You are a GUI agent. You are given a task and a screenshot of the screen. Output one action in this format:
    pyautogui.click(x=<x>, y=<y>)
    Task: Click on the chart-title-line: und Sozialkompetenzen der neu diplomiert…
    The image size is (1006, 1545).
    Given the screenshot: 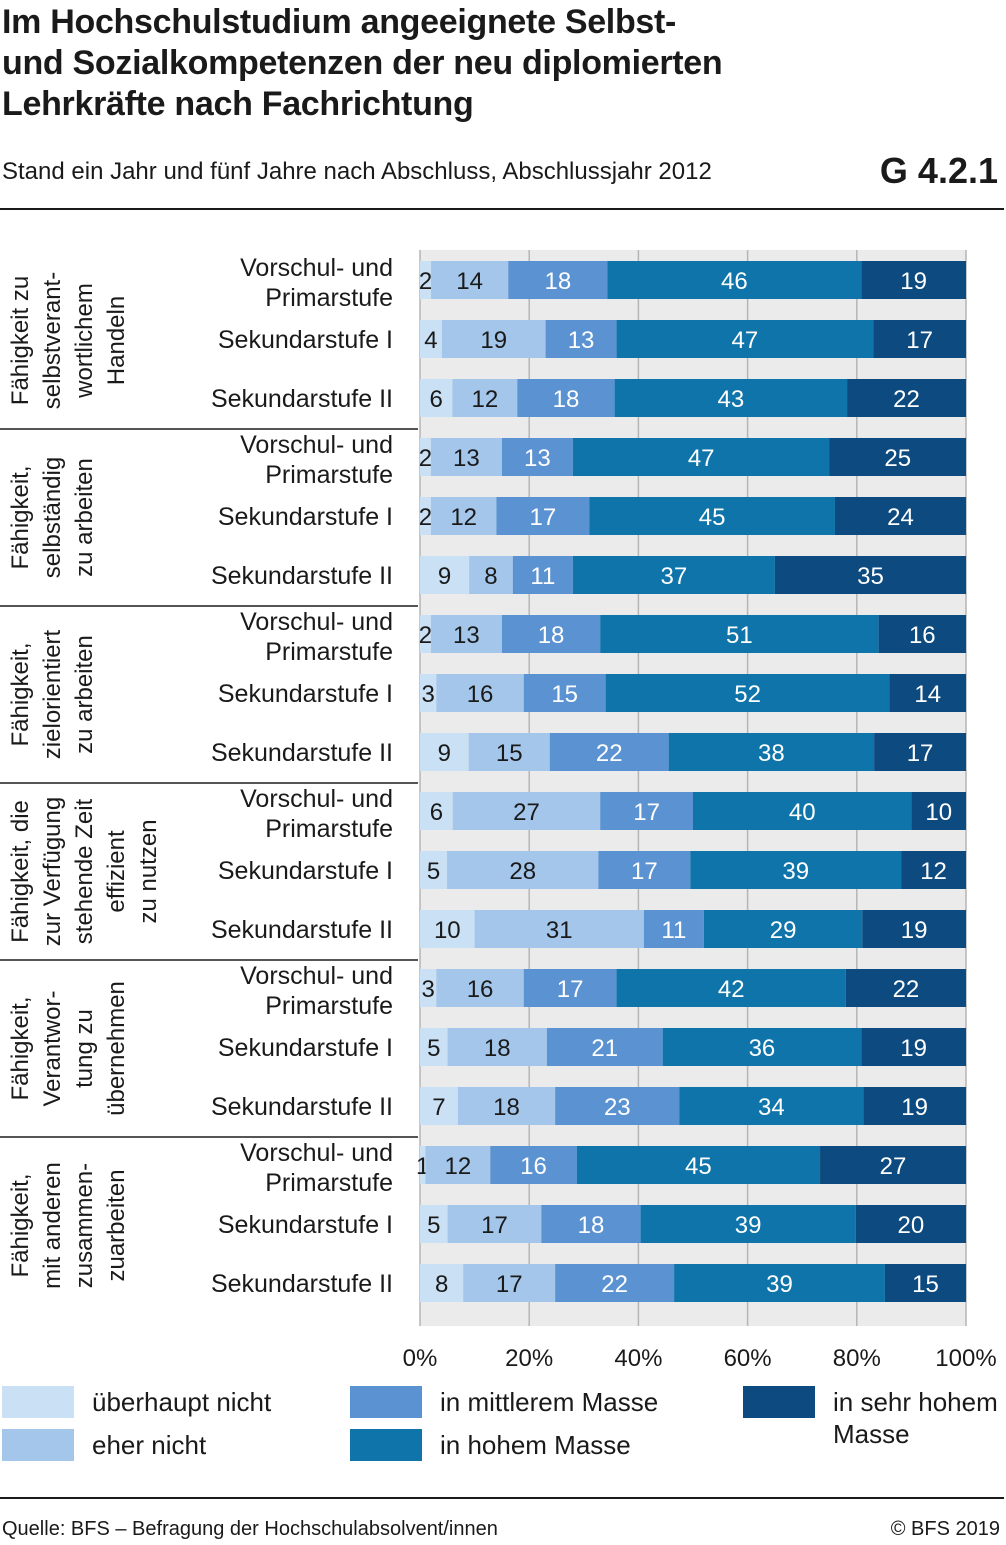 What is the action you would take?
    pyautogui.click(x=362, y=63)
    